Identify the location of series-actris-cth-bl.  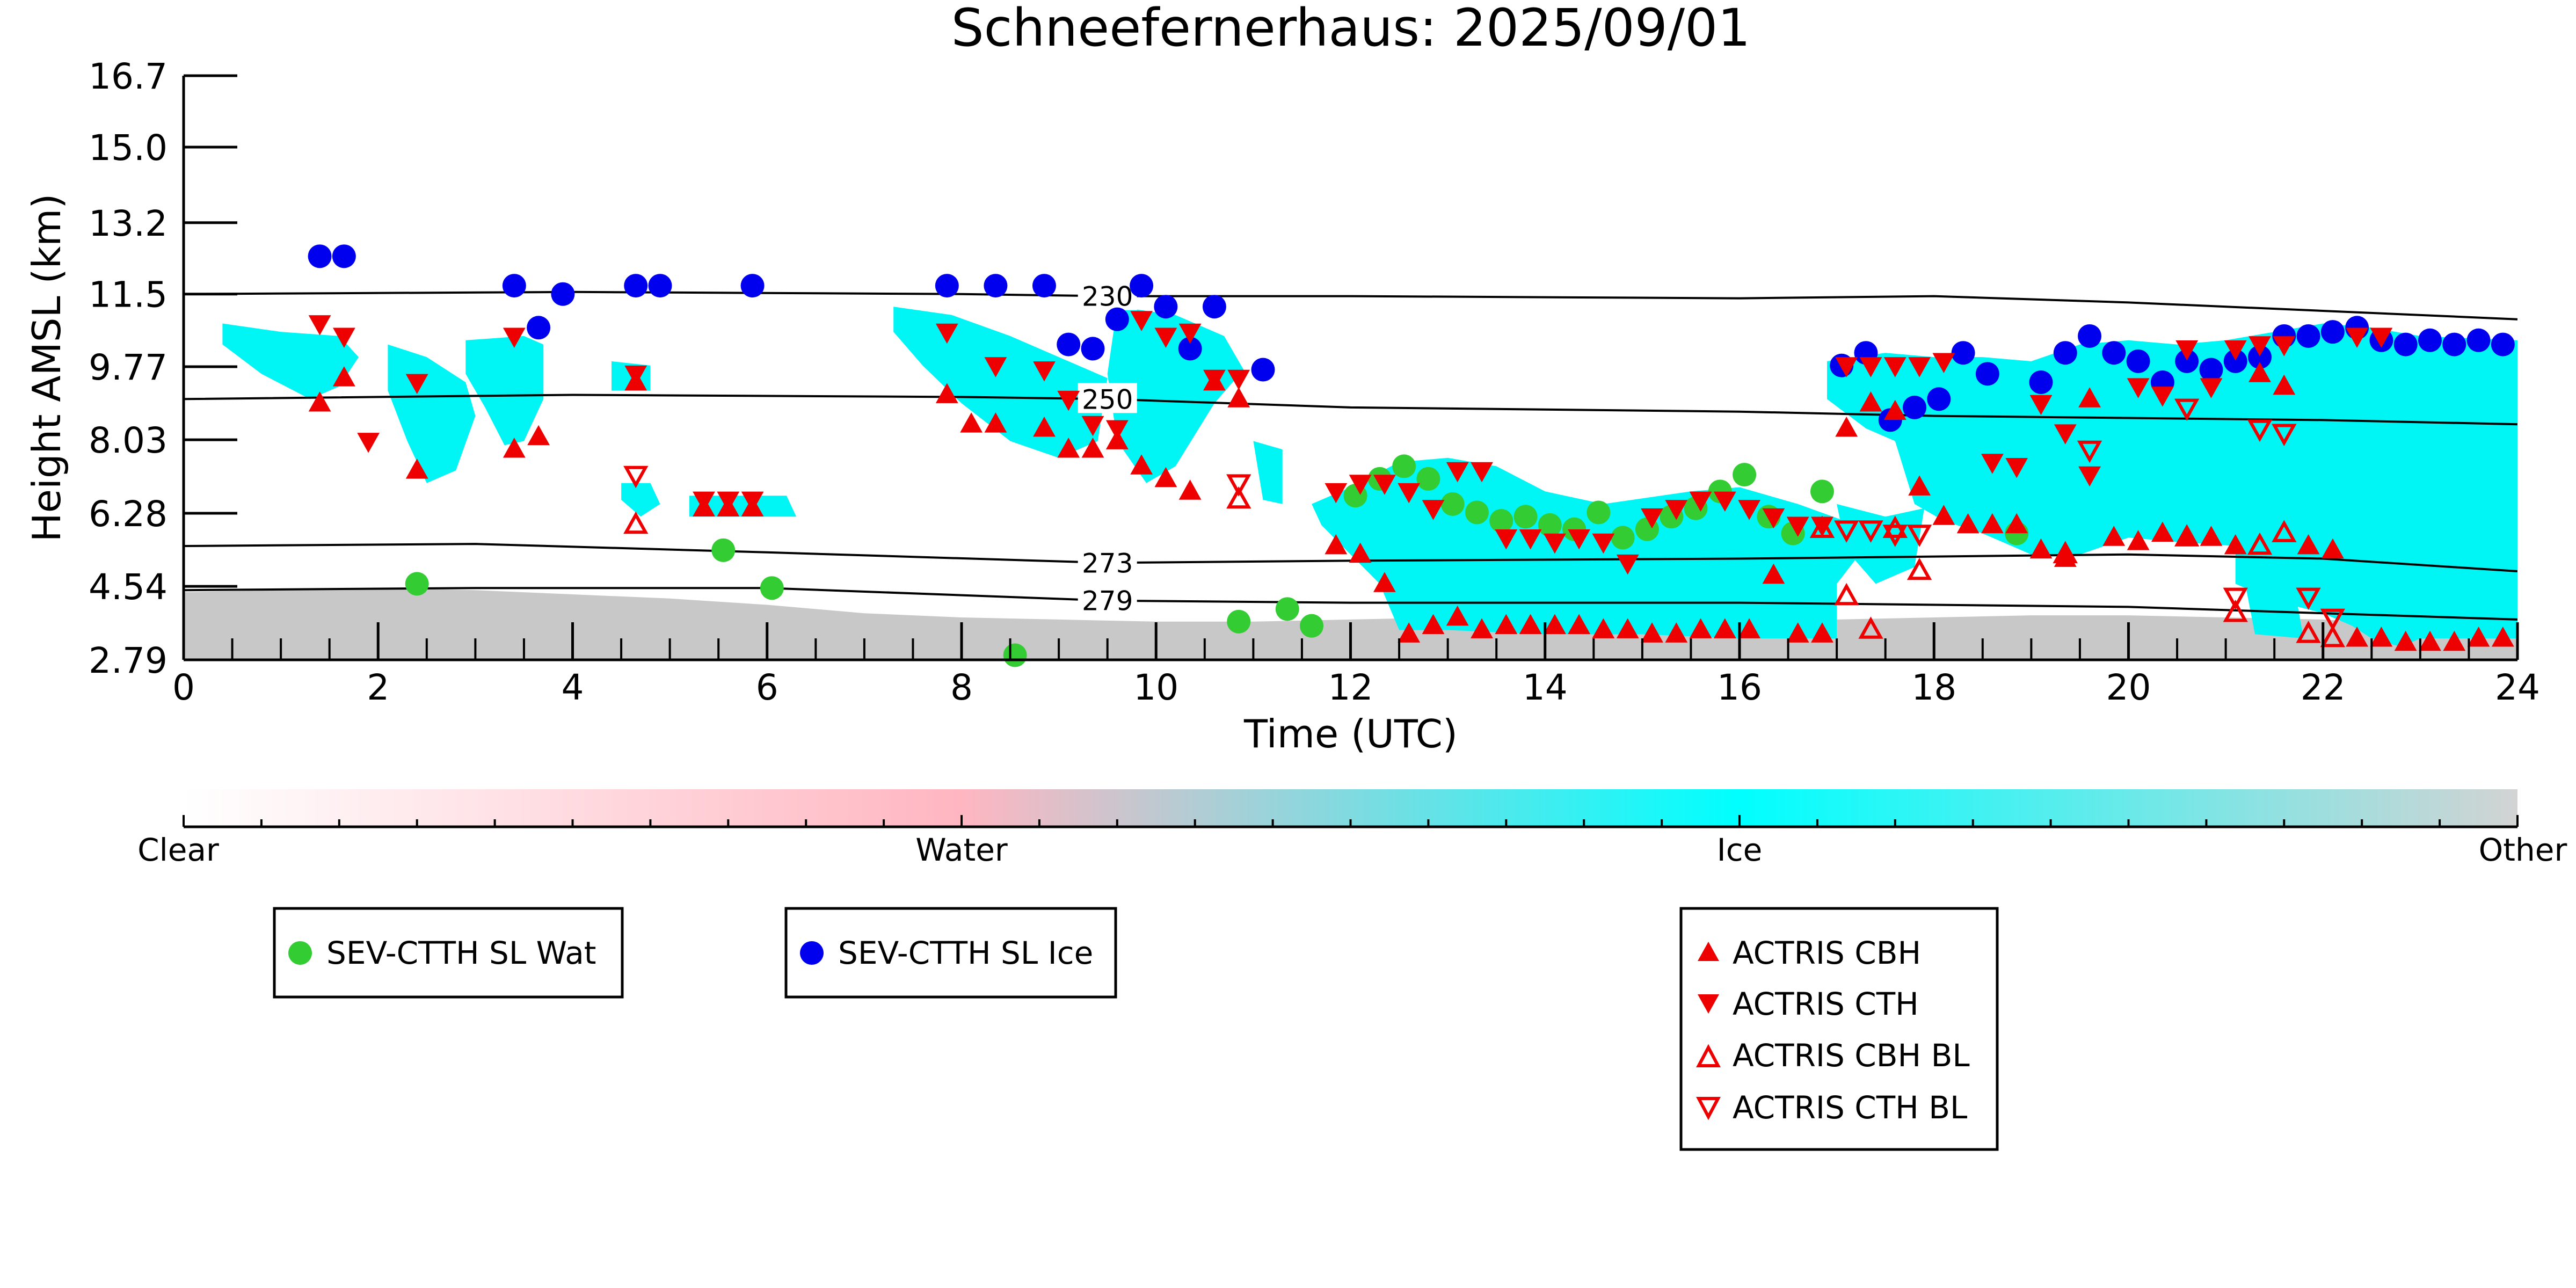
(1484, 514).